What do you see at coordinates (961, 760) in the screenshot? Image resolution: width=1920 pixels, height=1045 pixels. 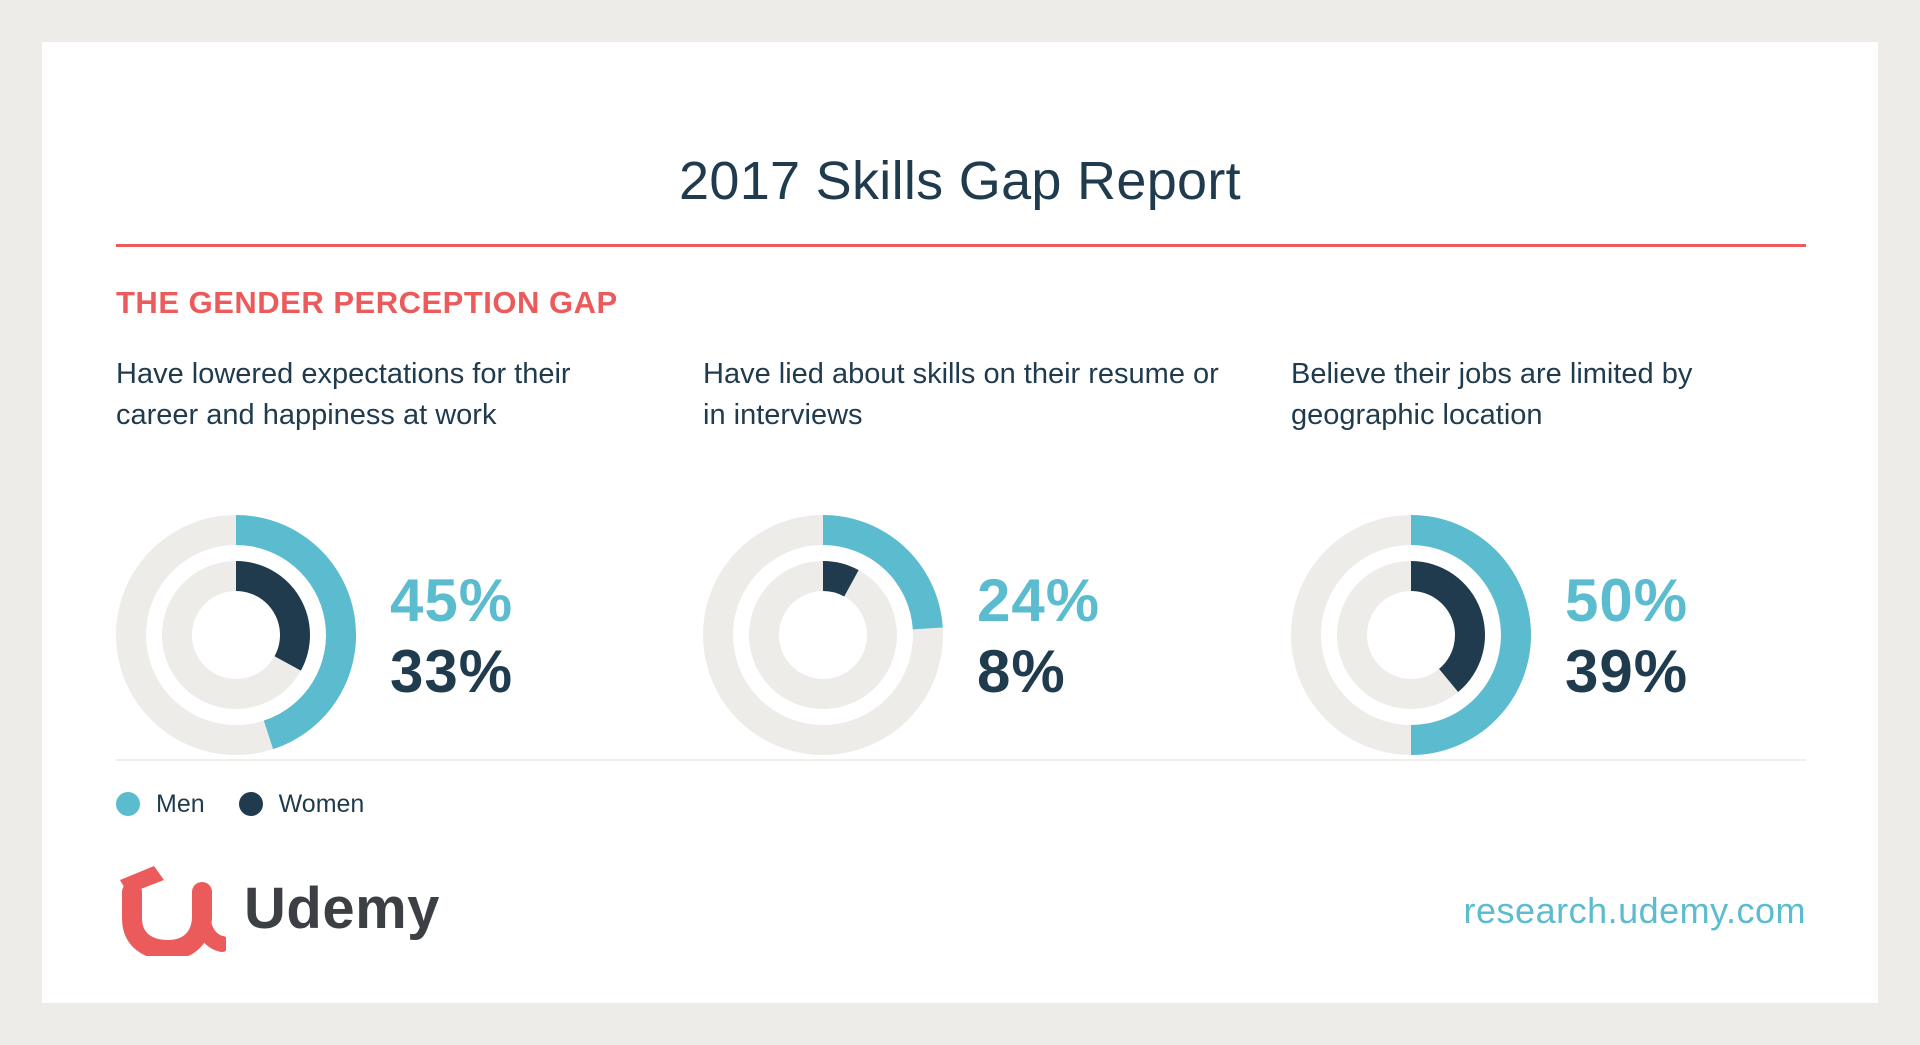 I see `footer-divider` at bounding box center [961, 760].